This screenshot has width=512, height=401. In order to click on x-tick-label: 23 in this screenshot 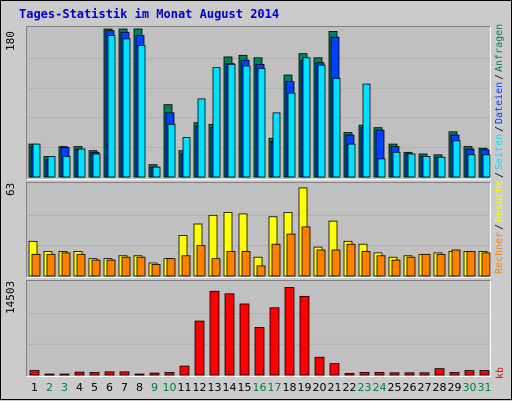, I will do `click(364, 387)`.